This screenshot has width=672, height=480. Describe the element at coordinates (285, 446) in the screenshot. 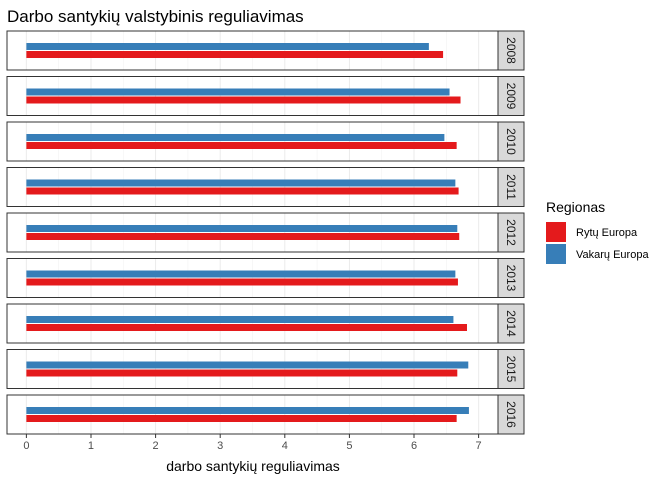

I see `x-tick-label: 4` at that location.